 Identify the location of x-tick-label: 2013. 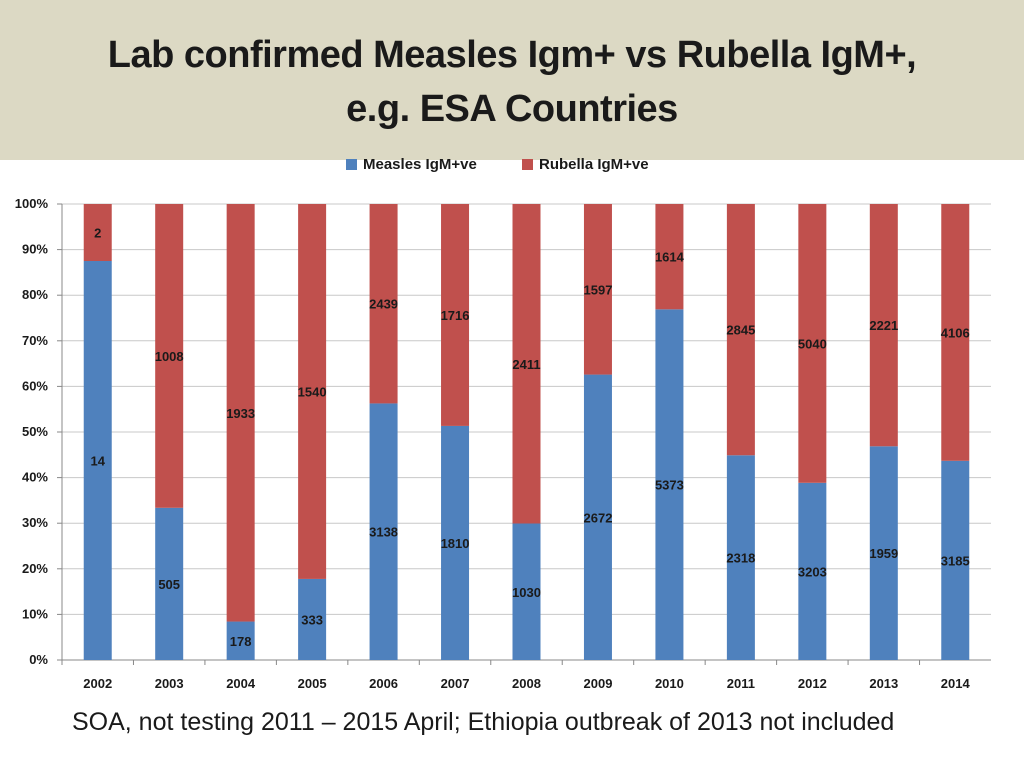
(883, 683).